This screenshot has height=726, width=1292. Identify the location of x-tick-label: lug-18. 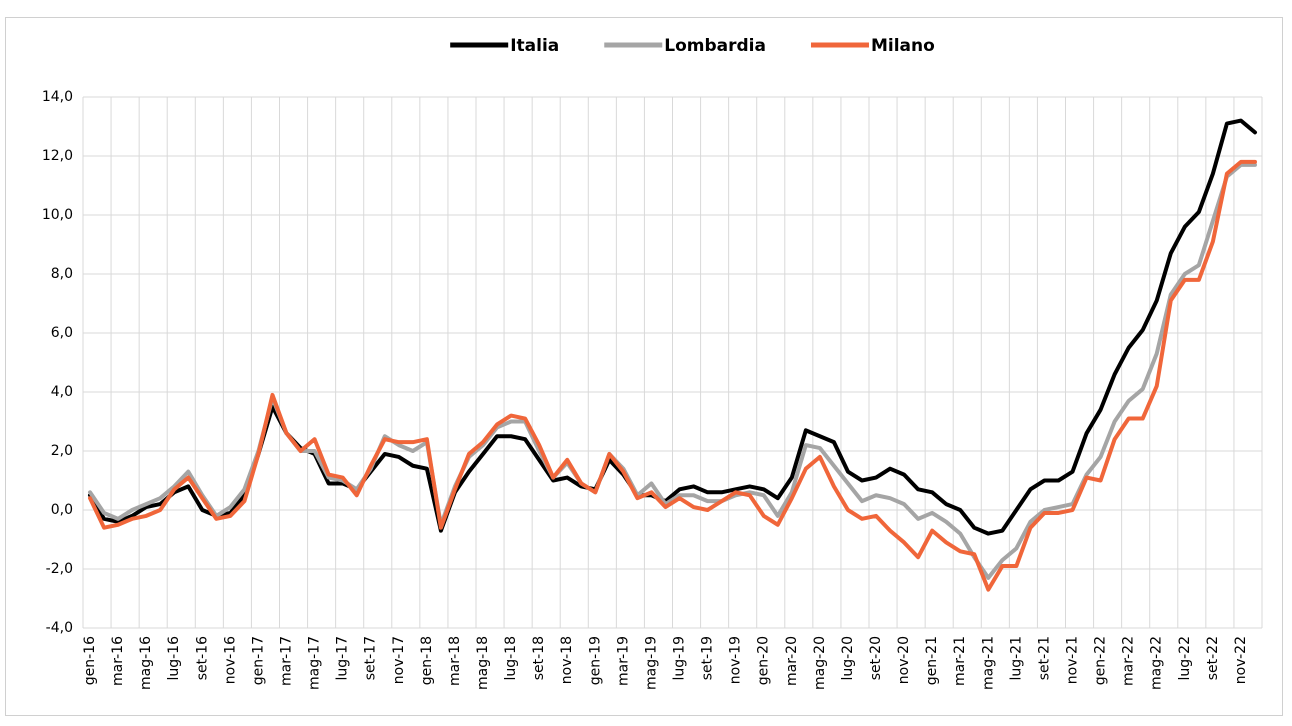
(511, 658).